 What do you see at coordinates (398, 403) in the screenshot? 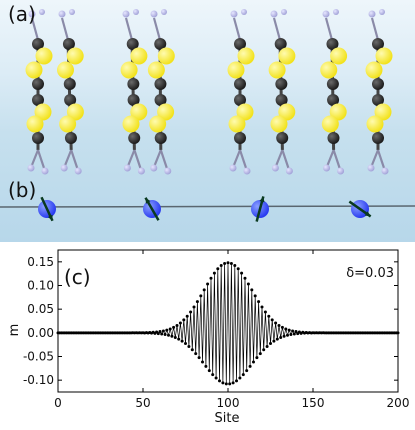
I see `x-tick-label: 200` at bounding box center [398, 403].